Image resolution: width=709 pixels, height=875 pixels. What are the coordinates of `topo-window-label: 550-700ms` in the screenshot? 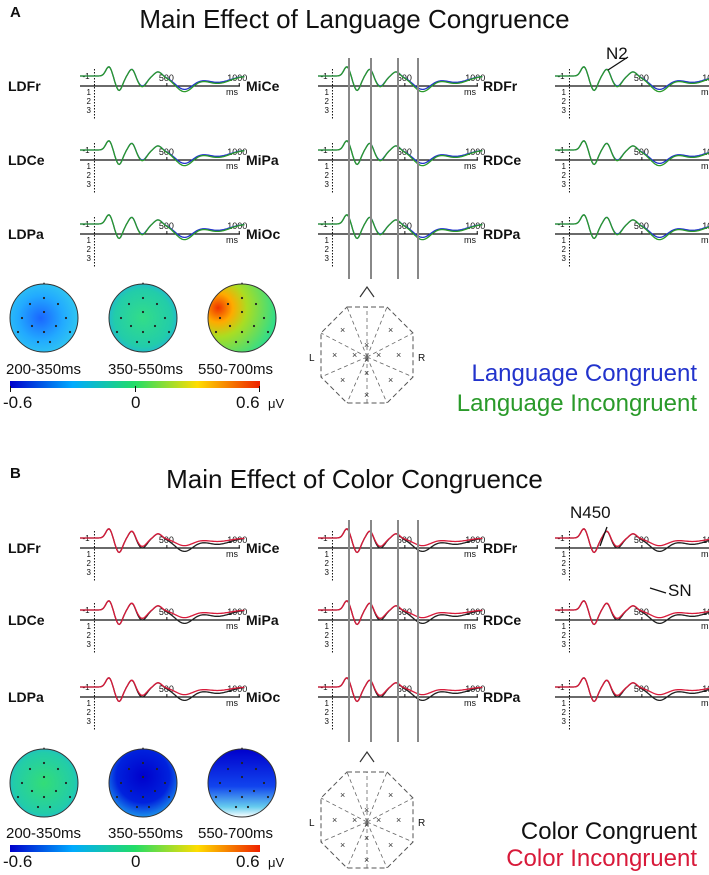 It's located at (236, 369).